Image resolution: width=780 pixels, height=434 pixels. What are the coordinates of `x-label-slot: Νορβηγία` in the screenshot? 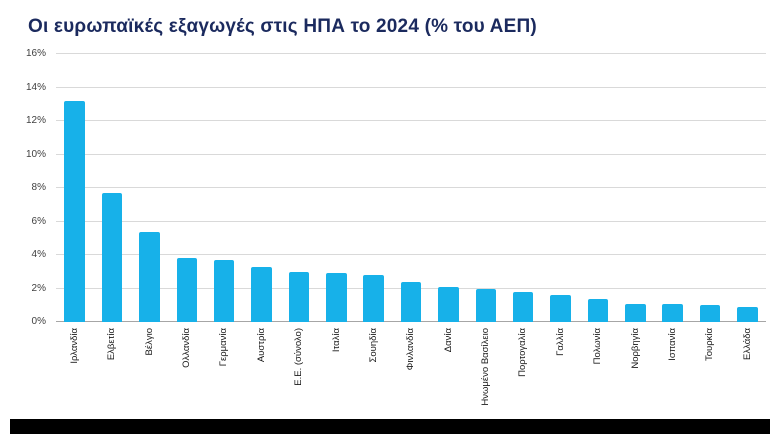 It's located at (635, 369).